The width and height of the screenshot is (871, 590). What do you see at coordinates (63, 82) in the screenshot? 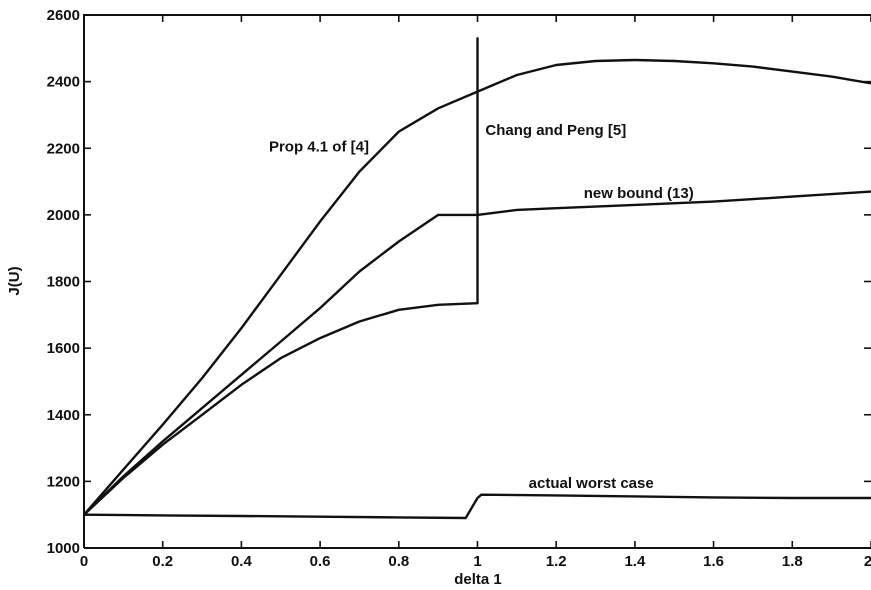
I see `y-tick-label: 2400` at bounding box center [63, 82].